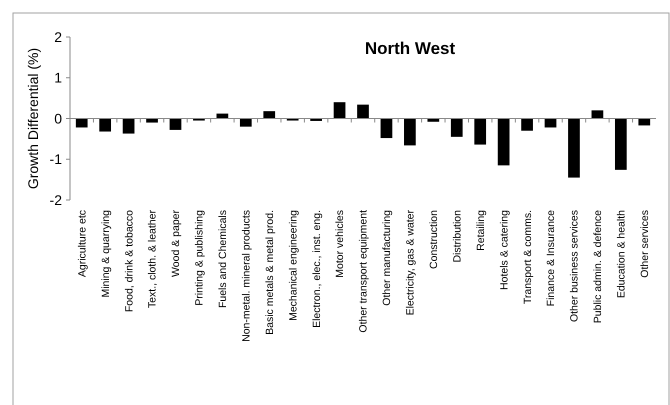 The width and height of the screenshot is (670, 405). What do you see at coordinates (200, 258) in the screenshot?
I see `x-tick-label: Printing & publishing` at bounding box center [200, 258].